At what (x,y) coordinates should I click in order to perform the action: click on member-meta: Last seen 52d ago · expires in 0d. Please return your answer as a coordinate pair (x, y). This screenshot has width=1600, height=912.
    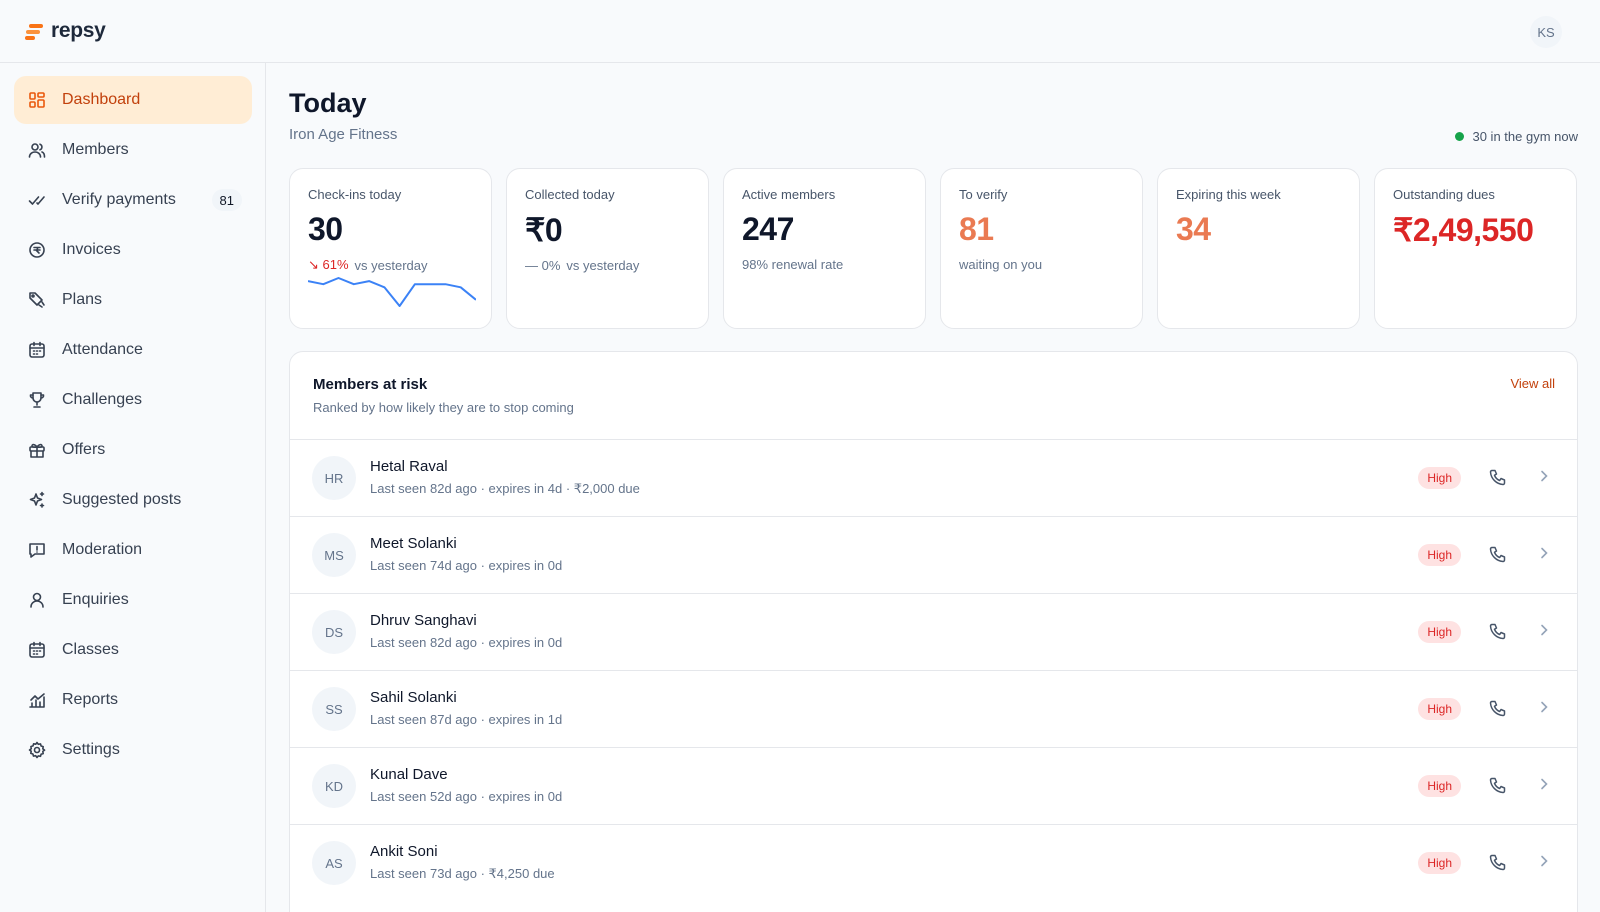
    Looking at the image, I should click on (466, 796).